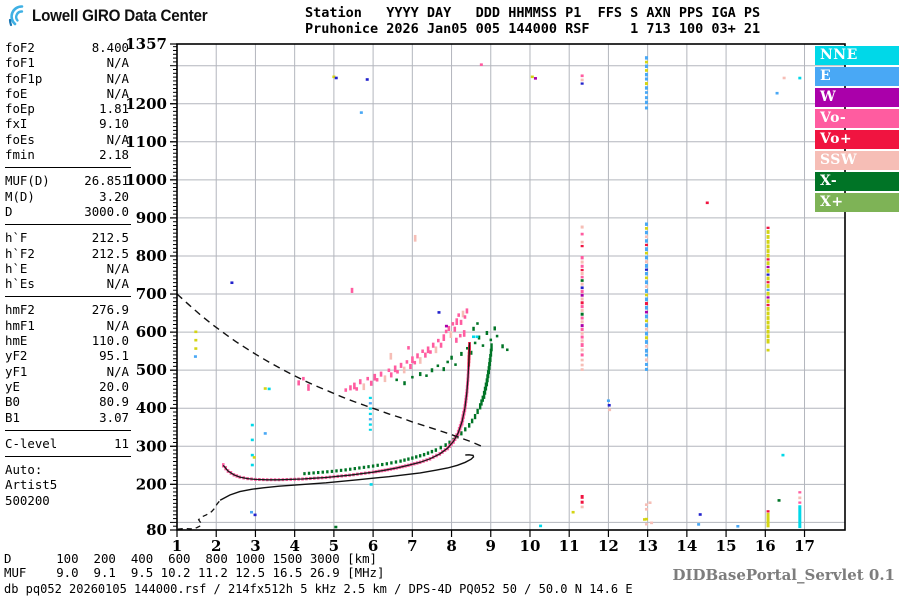 Image resolution: width=900 pixels, height=600 pixels. Describe the element at coordinates (398, 409) in the screenshot. I see `x-trace-echoes` at that location.